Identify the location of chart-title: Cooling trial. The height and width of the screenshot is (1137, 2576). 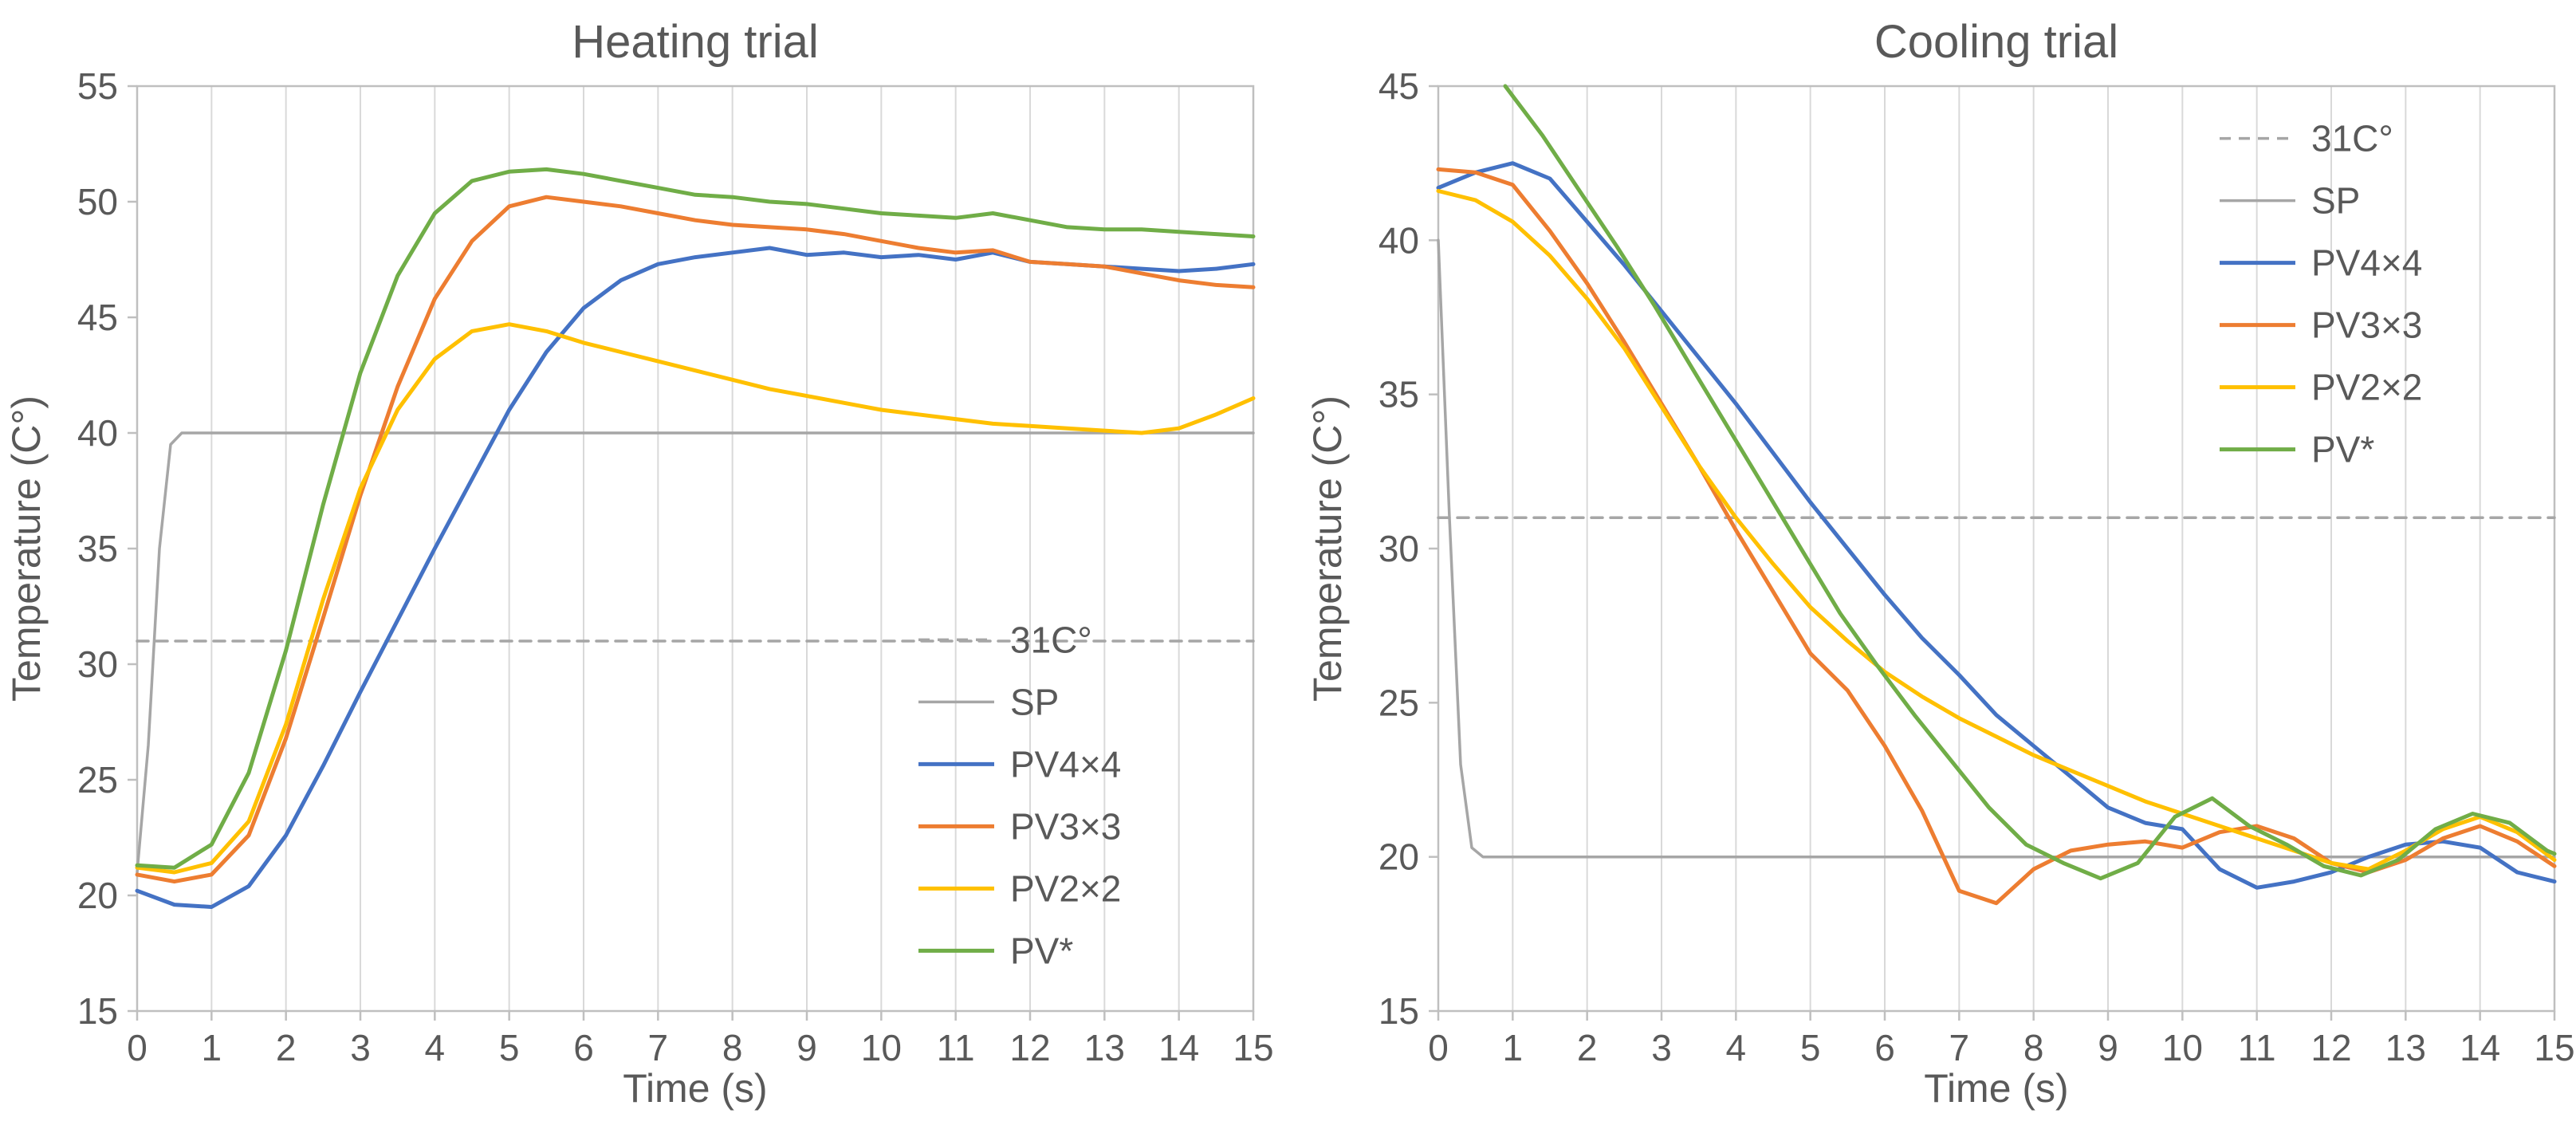
(1996, 42).